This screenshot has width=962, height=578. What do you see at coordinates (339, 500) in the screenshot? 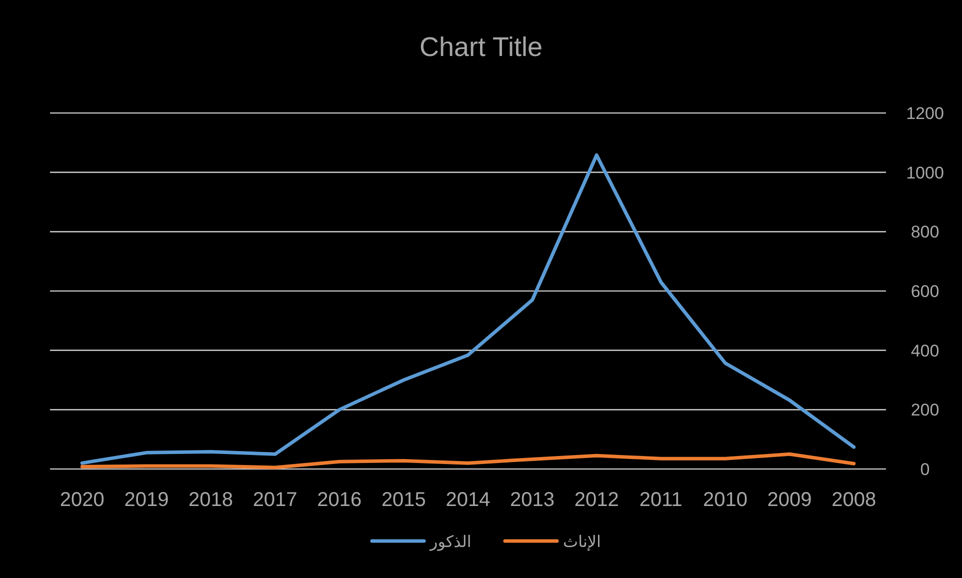
I see `x-tick-label: 2016` at bounding box center [339, 500].